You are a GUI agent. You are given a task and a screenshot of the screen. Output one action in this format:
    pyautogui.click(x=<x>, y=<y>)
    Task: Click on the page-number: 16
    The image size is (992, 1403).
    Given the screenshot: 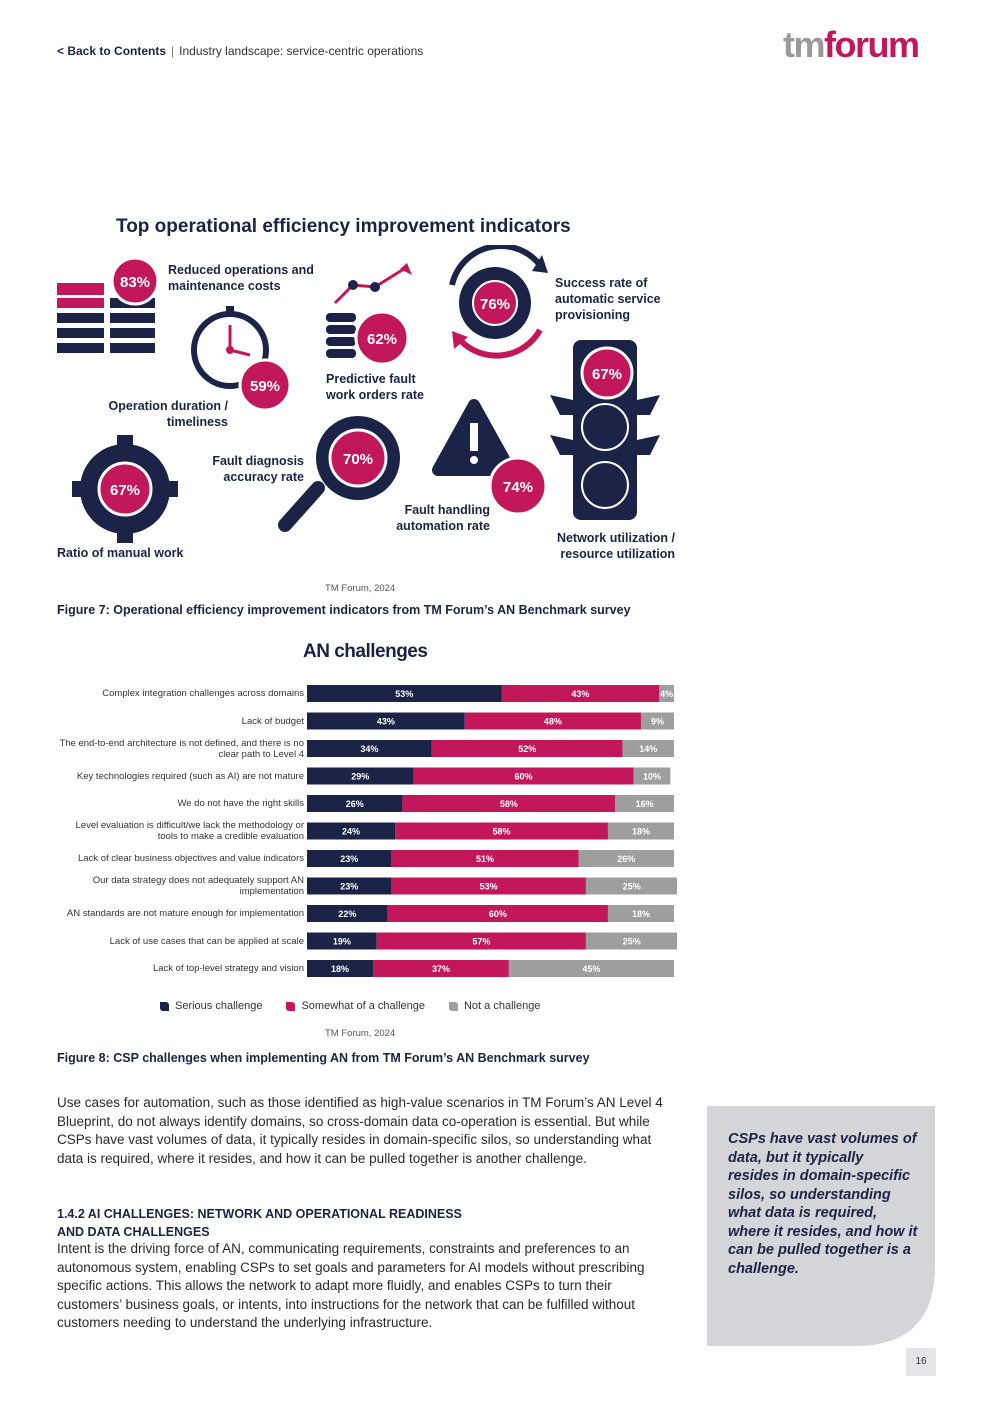 What is the action you would take?
    pyautogui.click(x=921, y=1362)
    